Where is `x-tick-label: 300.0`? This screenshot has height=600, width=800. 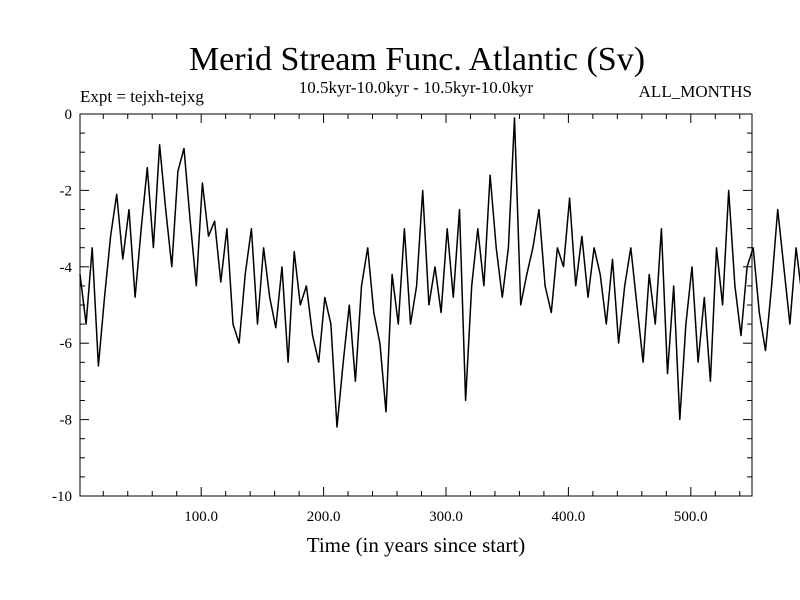 x-tick-label: 300.0 is located at coordinates (446, 517).